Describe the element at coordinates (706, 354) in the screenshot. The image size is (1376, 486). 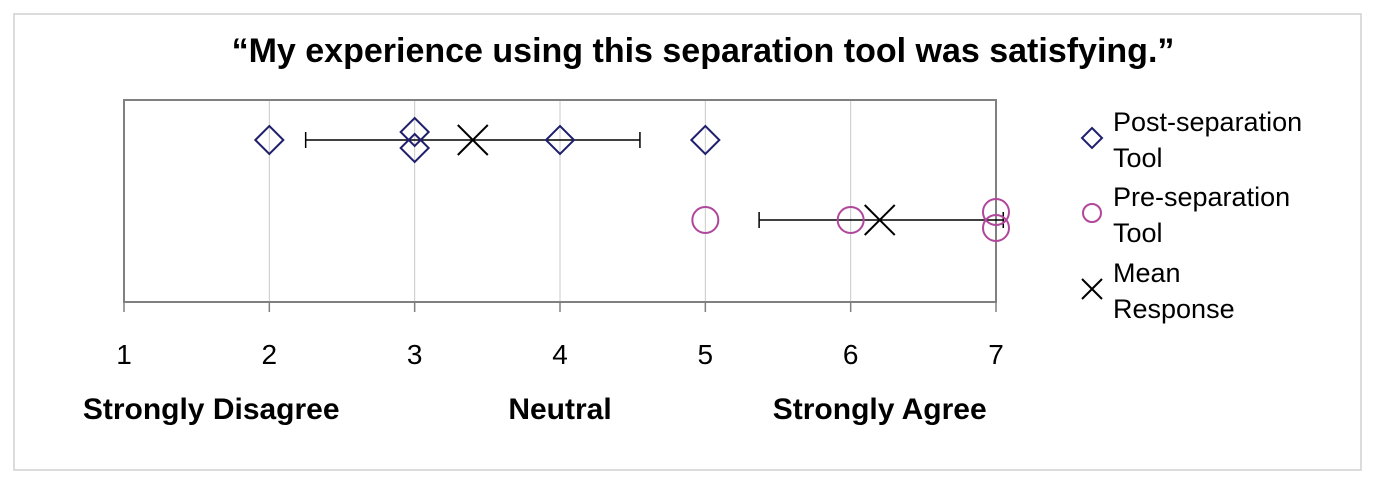
I see `x-tick-label: 5` at that location.